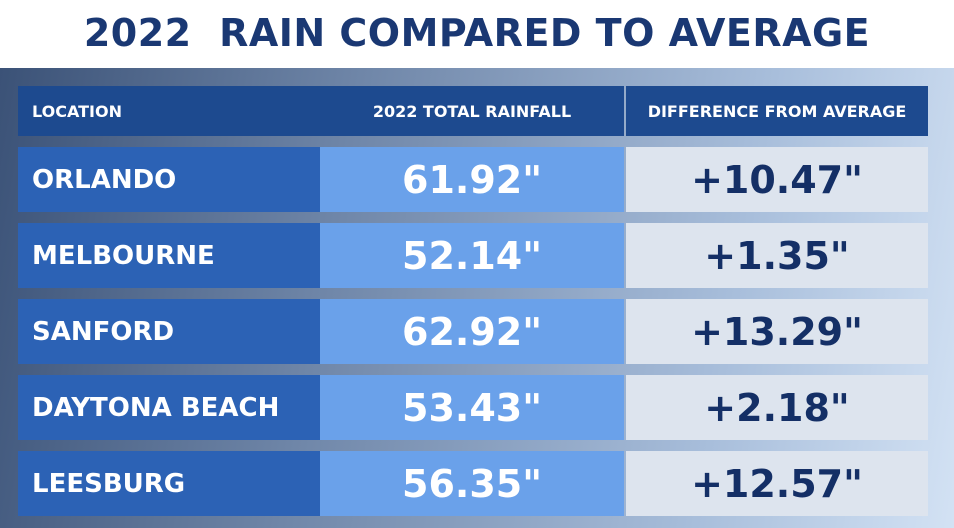 This screenshot has height=528, width=954. What do you see at coordinates (777, 255) in the screenshot?
I see `difference: +1.35"` at bounding box center [777, 255].